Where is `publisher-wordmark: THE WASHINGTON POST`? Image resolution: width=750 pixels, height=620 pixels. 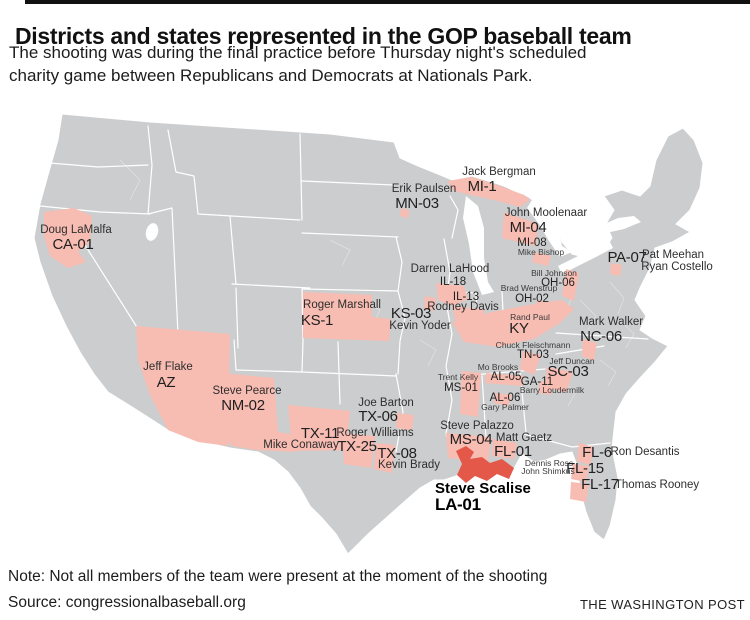 publisher-wordmark: THE WASHINGTON POST is located at coordinates (662, 604).